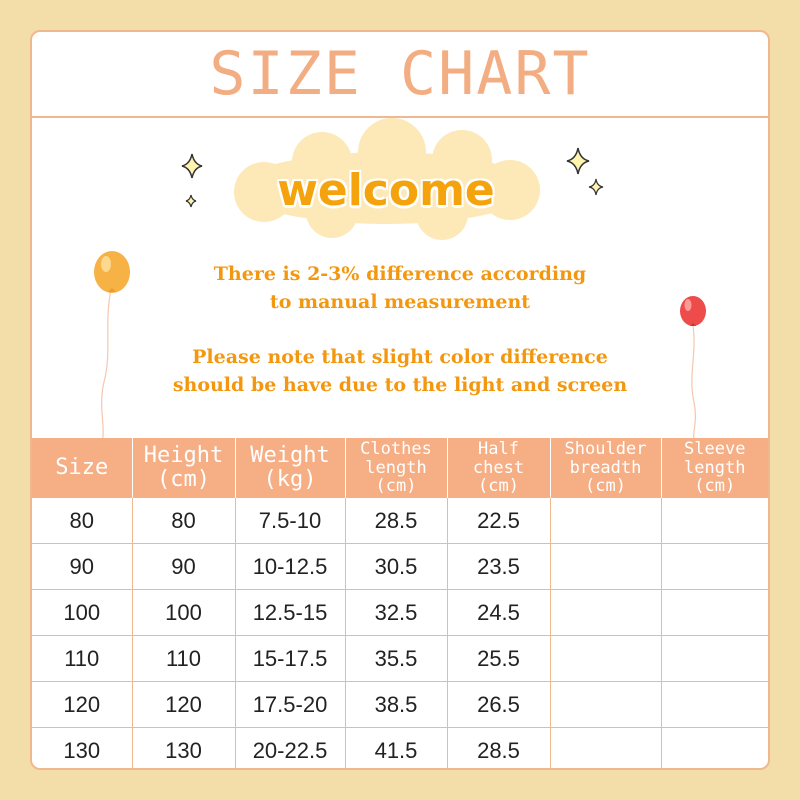 Image resolution: width=800 pixels, height=800 pixels. I want to click on cell-height: 80, so click(184, 521).